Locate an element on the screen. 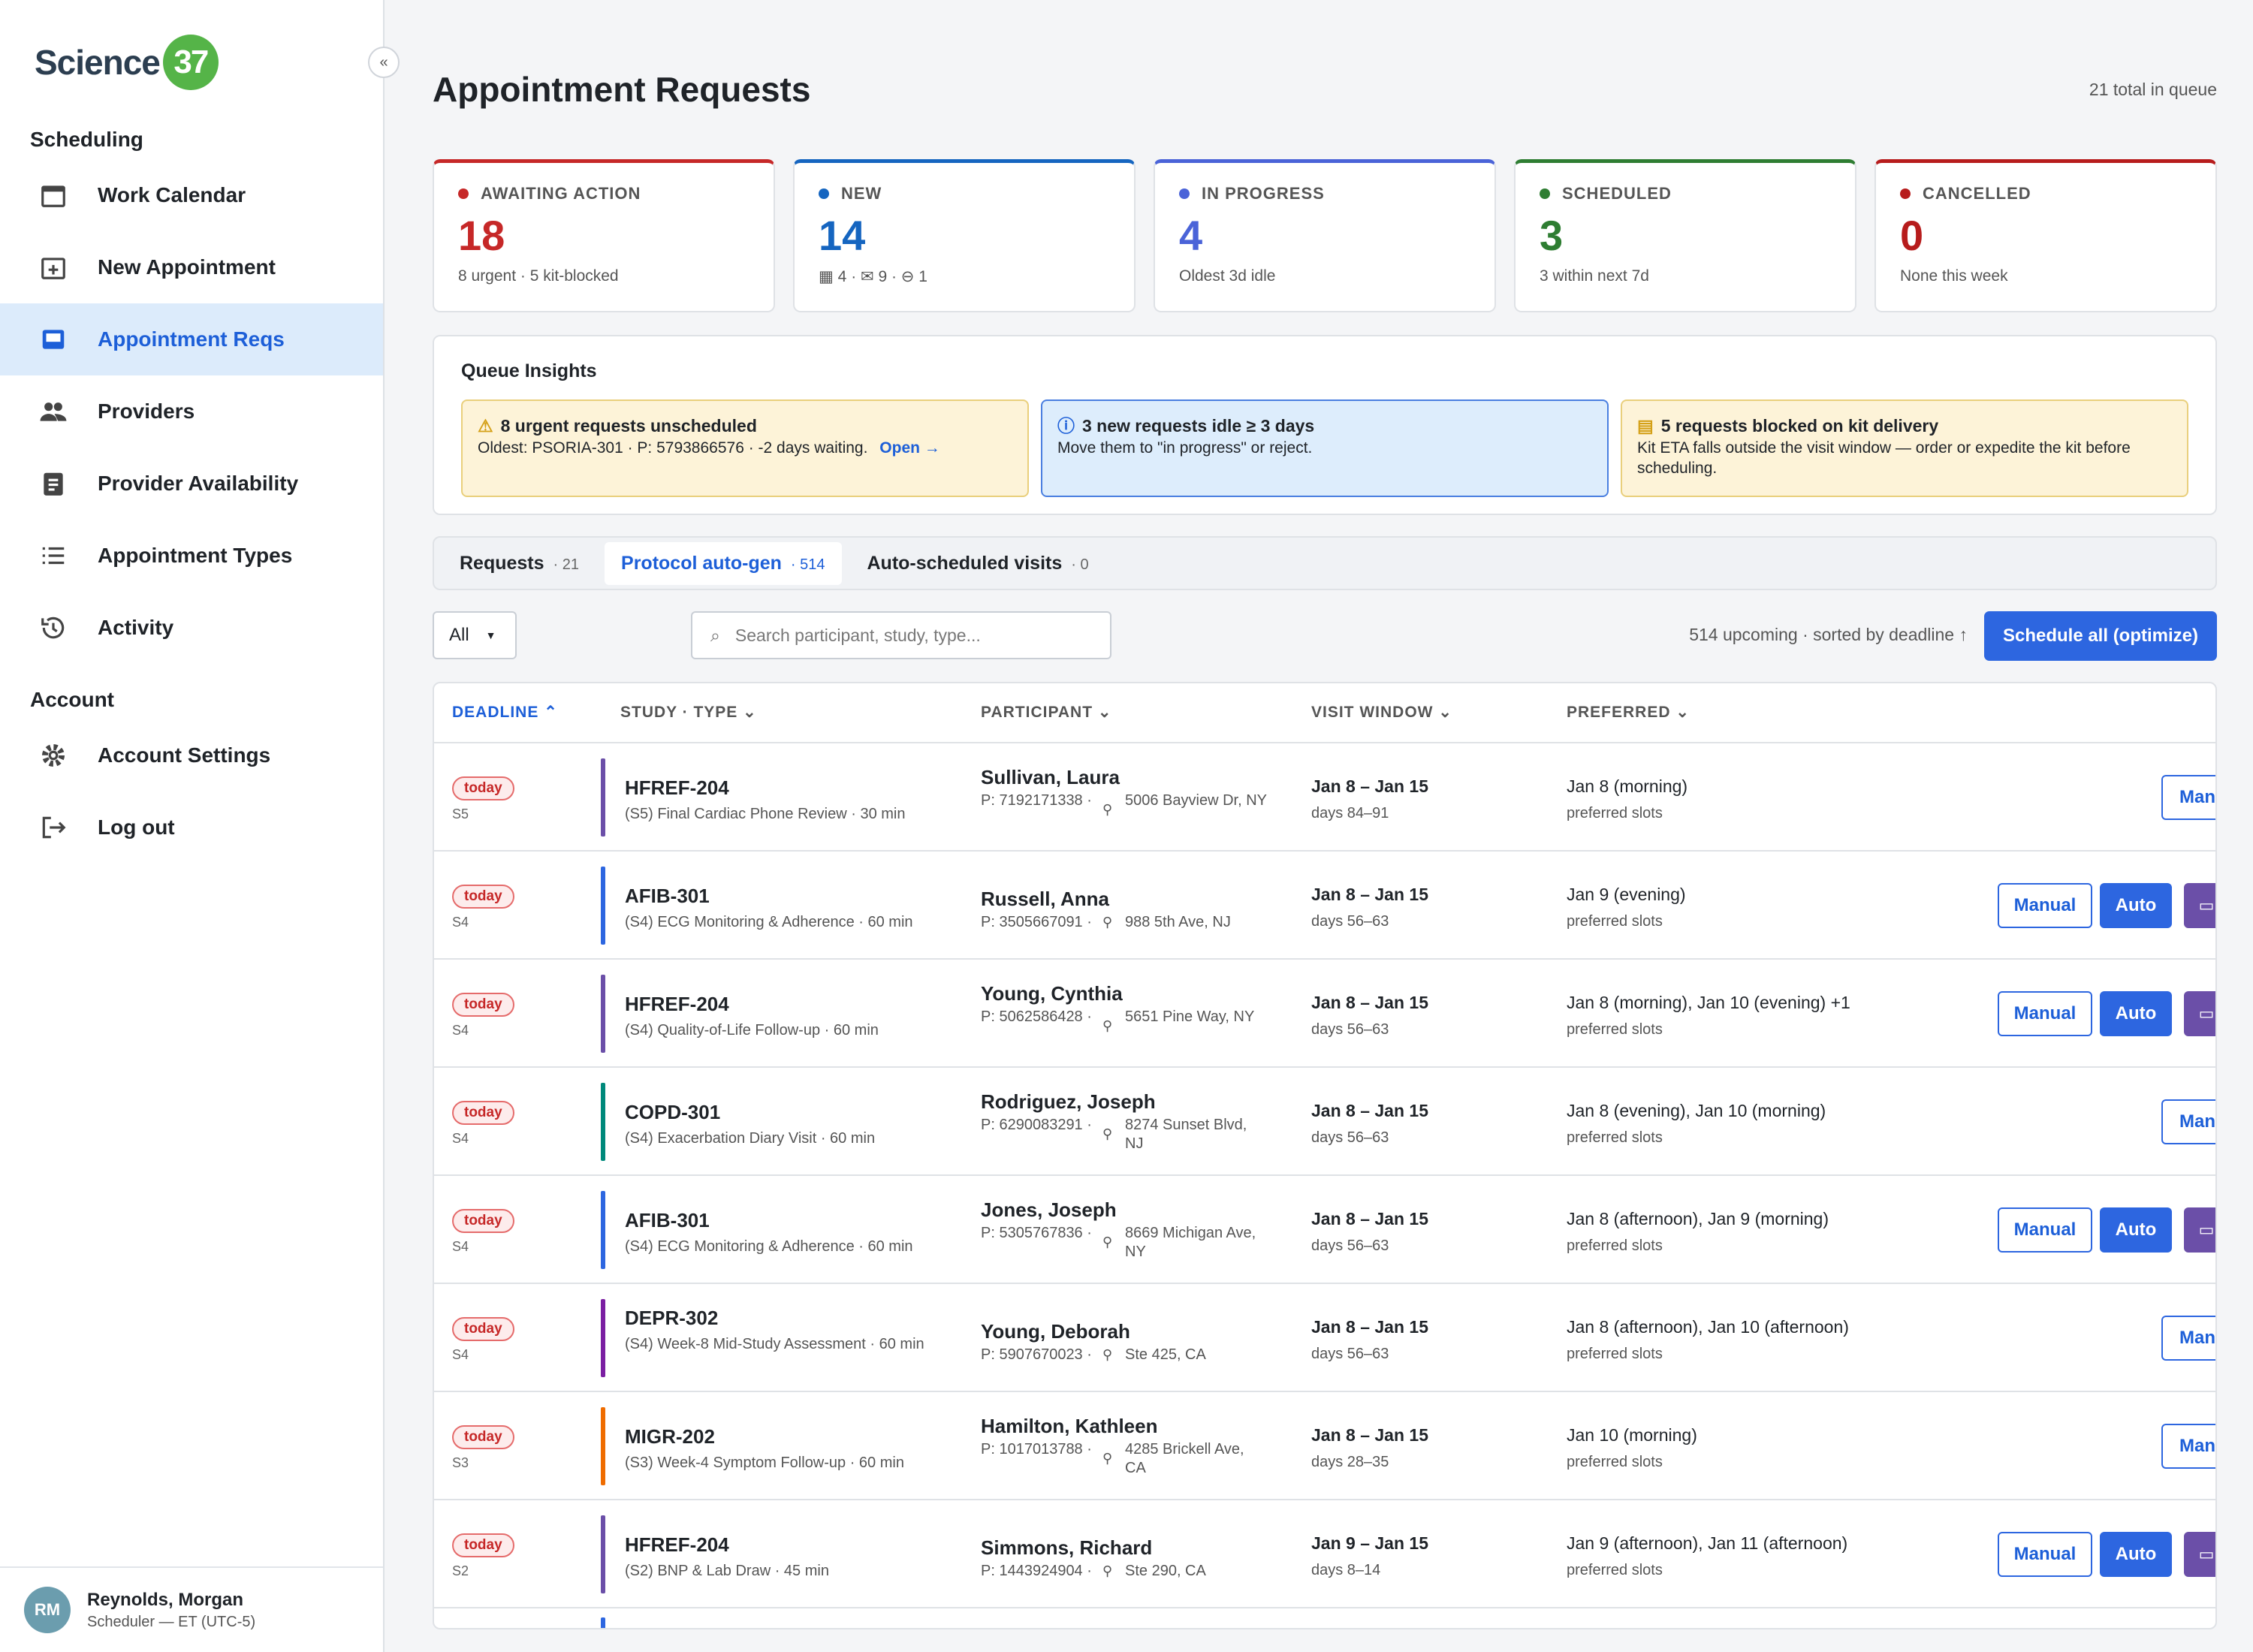  stat-card-cancelled: CANCELLED 0 None this week is located at coordinates (2046, 235).